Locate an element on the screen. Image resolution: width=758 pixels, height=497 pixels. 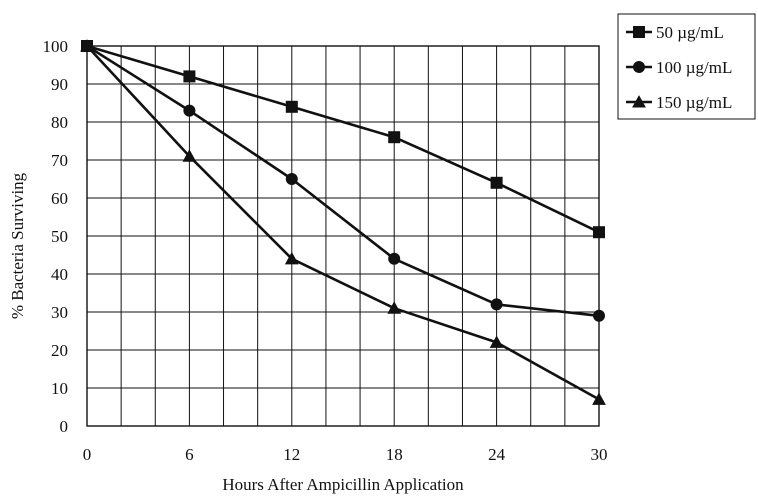
legend-label: 50 µg/mL is located at coordinates (690, 32).